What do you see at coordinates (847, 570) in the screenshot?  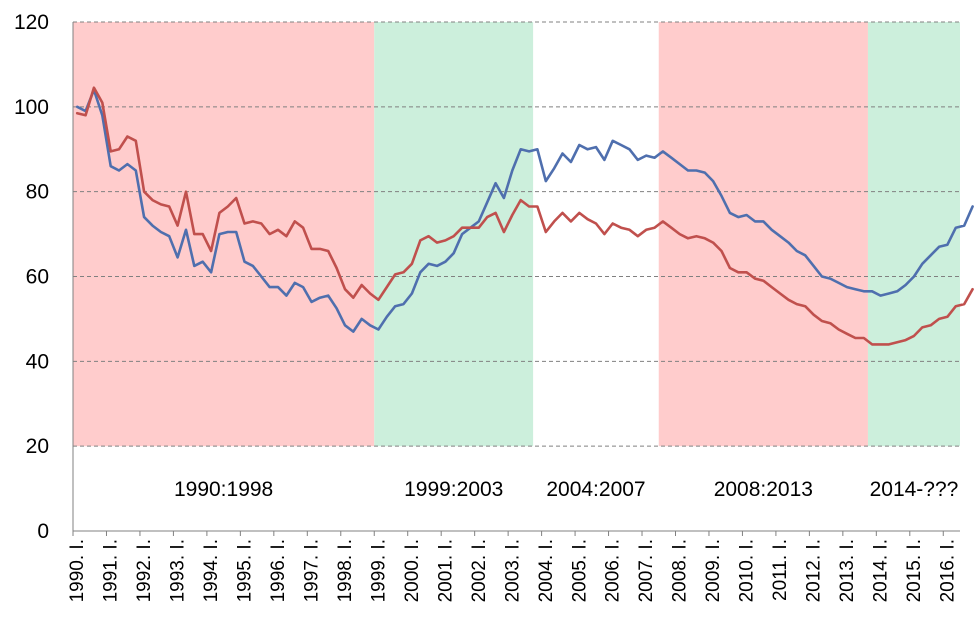 I see `x-tick-label: 2013. I.` at bounding box center [847, 570].